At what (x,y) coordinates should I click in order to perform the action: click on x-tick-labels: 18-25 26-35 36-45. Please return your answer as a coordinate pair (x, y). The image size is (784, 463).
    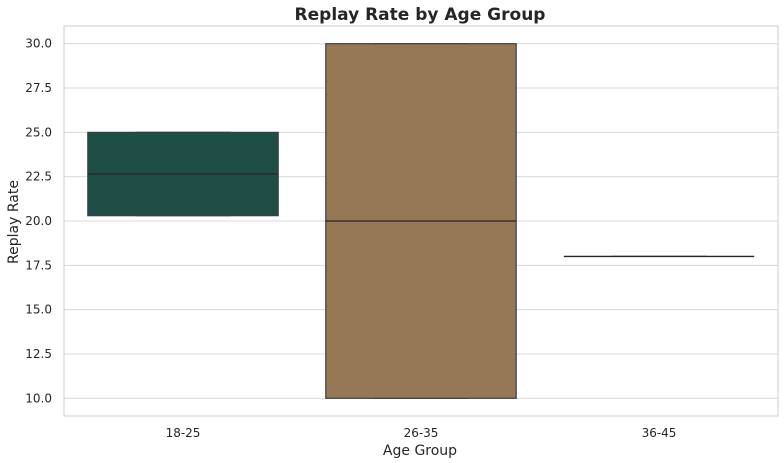
    Looking at the image, I should click on (421, 433).